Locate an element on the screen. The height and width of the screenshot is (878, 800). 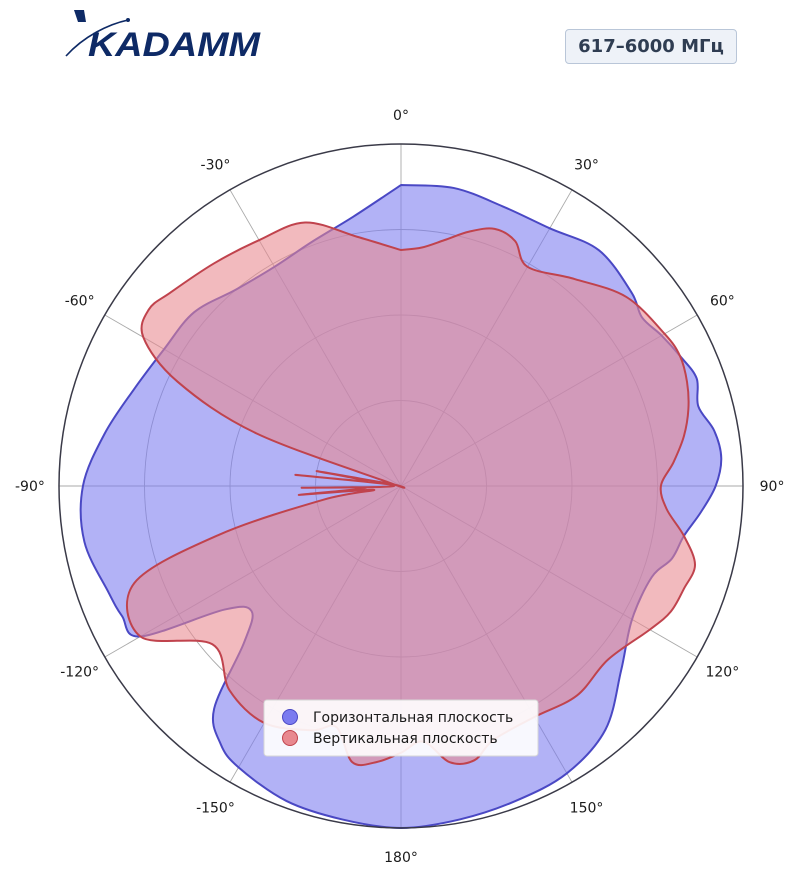
angular-tick-label: 90° is located at coordinates (772, 487).